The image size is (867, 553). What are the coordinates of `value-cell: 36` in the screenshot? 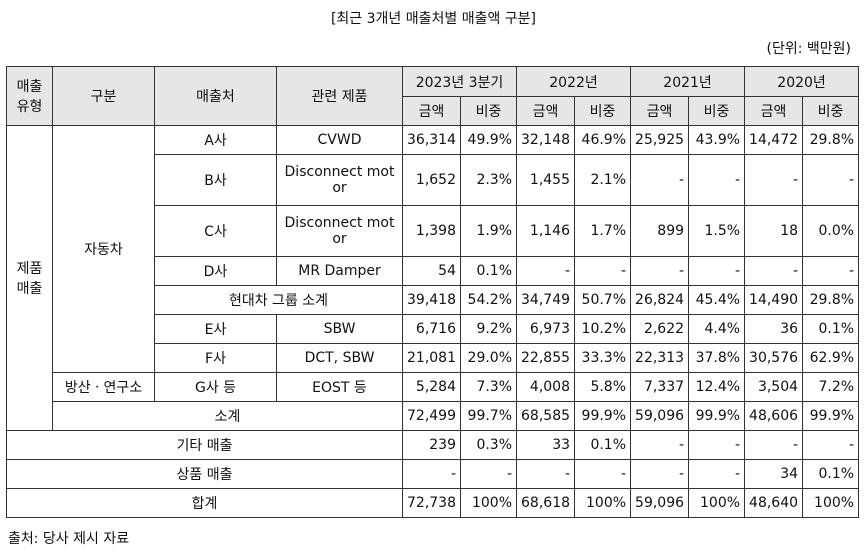 It's located at (774, 329).